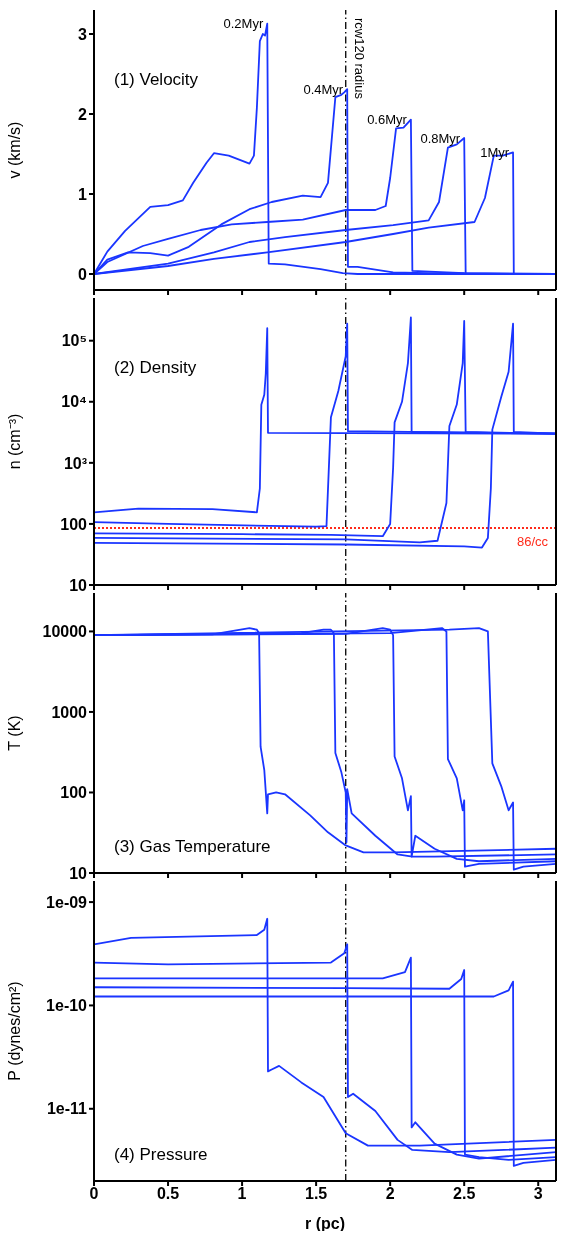 This screenshot has width=561, height=1238. I want to click on y-axis-title: v (km/s), so click(14, 150).